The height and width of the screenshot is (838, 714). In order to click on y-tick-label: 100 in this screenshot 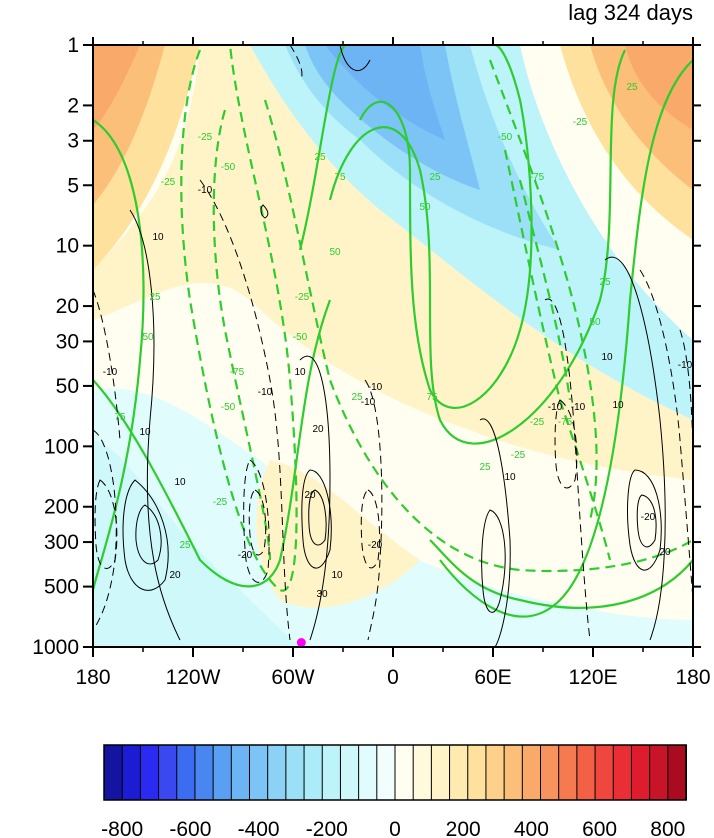, I will do `click(61, 446)`.